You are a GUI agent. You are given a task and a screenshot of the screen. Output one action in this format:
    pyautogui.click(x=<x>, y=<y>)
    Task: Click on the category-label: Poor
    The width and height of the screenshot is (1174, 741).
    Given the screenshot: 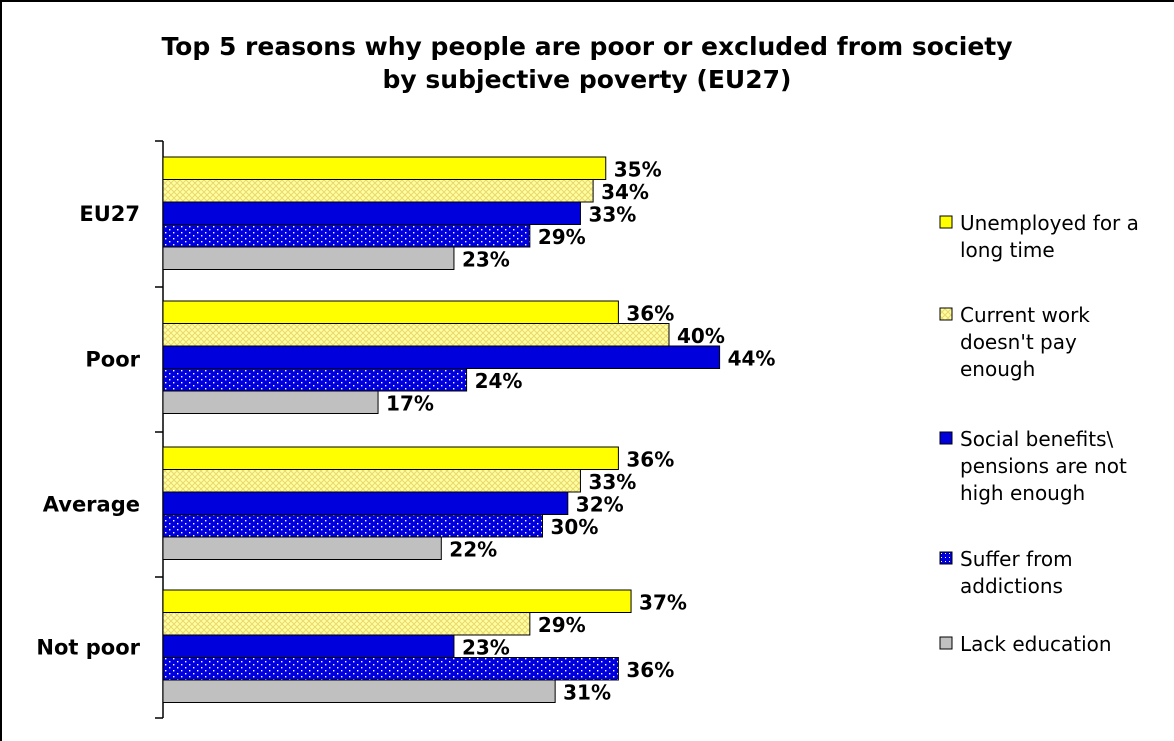 What is the action you would take?
    pyautogui.click(x=112, y=360)
    